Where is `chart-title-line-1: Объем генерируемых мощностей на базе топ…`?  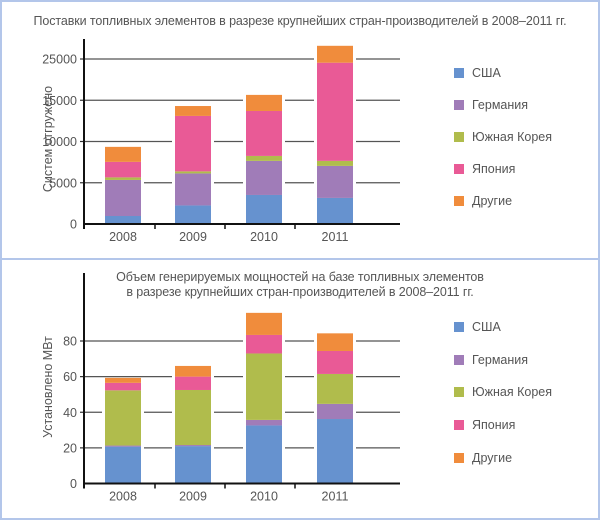 chart-title-line-1: Объем генерируемых мощностей на базе топ… is located at coordinates (300, 277).